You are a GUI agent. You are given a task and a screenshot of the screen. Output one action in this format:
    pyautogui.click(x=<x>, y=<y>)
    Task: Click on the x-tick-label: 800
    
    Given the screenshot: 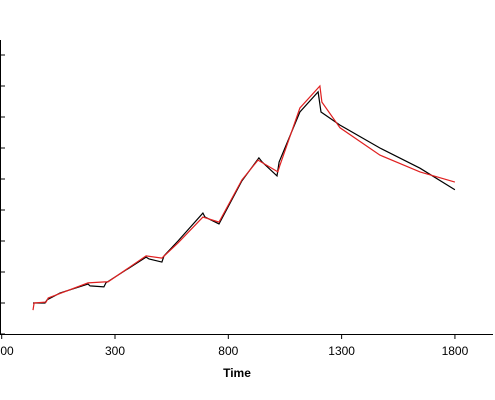 What is the action you would take?
    pyautogui.click(x=228, y=351)
    